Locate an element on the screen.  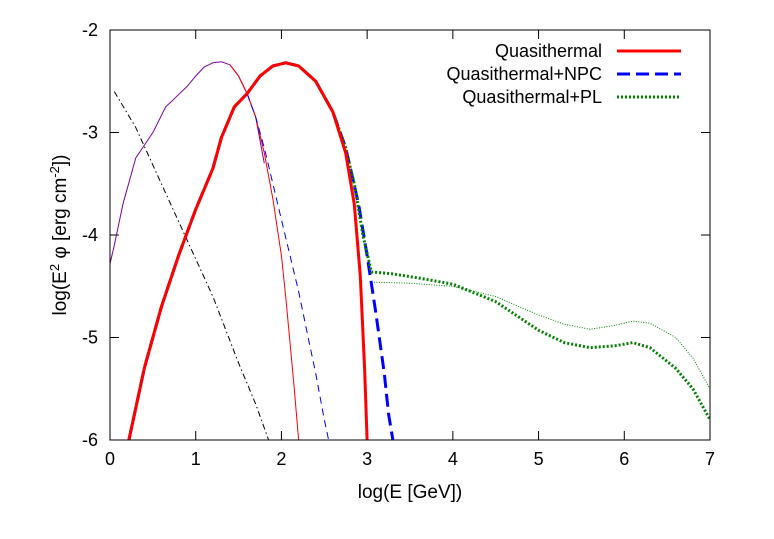
legend-label: Quasithermal+NPC is located at coordinates (524, 74).